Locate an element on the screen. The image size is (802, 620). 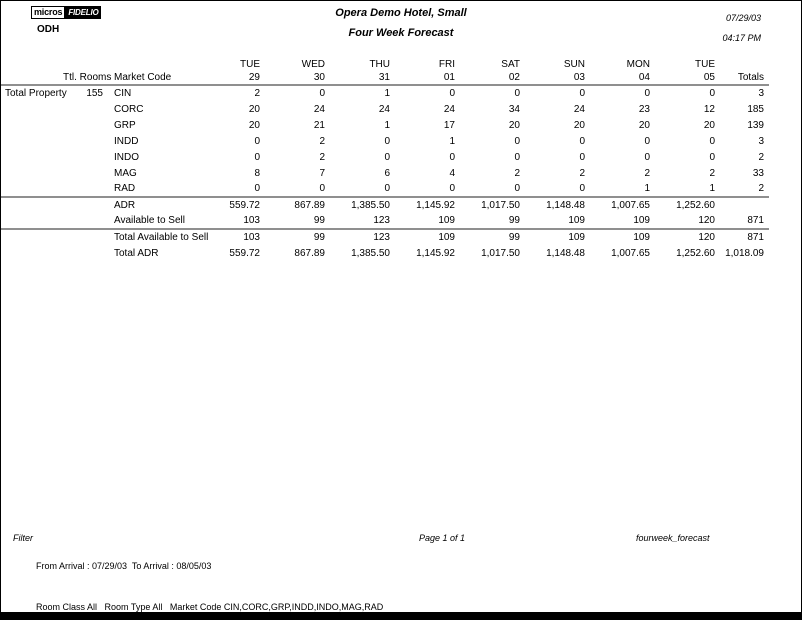
market-row-corc: CORC 20 24 24 24 34 24 23 12 185 is located at coordinates (385, 109).